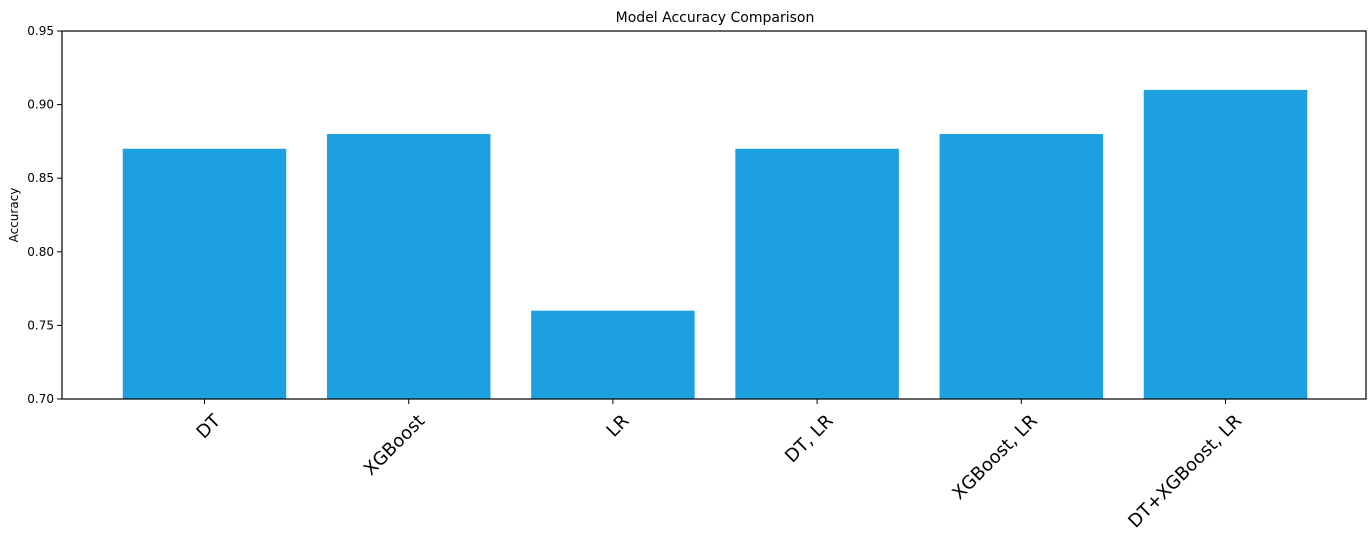 The height and width of the screenshot is (544, 1370). What do you see at coordinates (40, 399) in the screenshot?
I see `y-tick-label: 0.70` at bounding box center [40, 399].